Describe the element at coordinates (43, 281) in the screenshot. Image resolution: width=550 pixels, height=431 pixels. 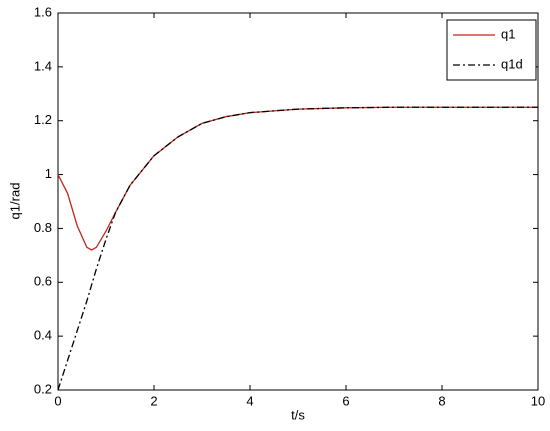
I see `y-tick-label: 0.6` at that location.